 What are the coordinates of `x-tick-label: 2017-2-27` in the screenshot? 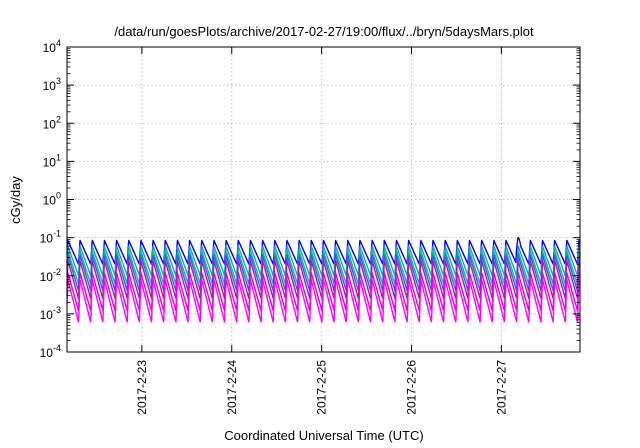 It's located at (501, 387).